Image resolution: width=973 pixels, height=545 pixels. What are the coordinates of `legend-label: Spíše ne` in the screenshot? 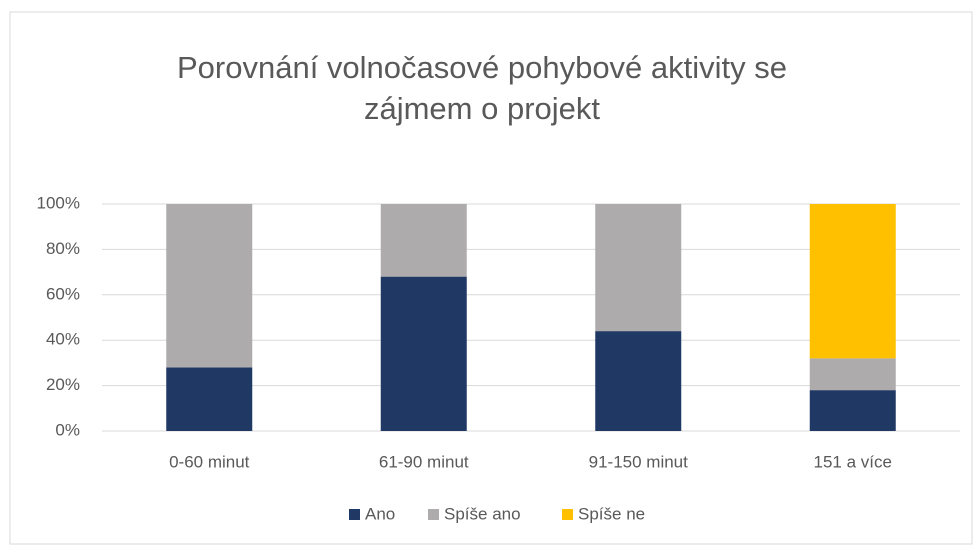 It's located at (611, 513).